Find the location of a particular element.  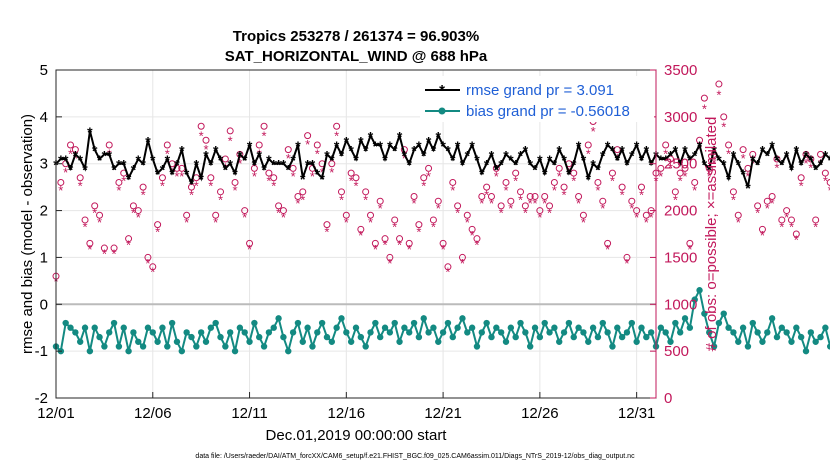

legend-bias-label: bias grand pr = -0.56018 is located at coordinates (548, 111).